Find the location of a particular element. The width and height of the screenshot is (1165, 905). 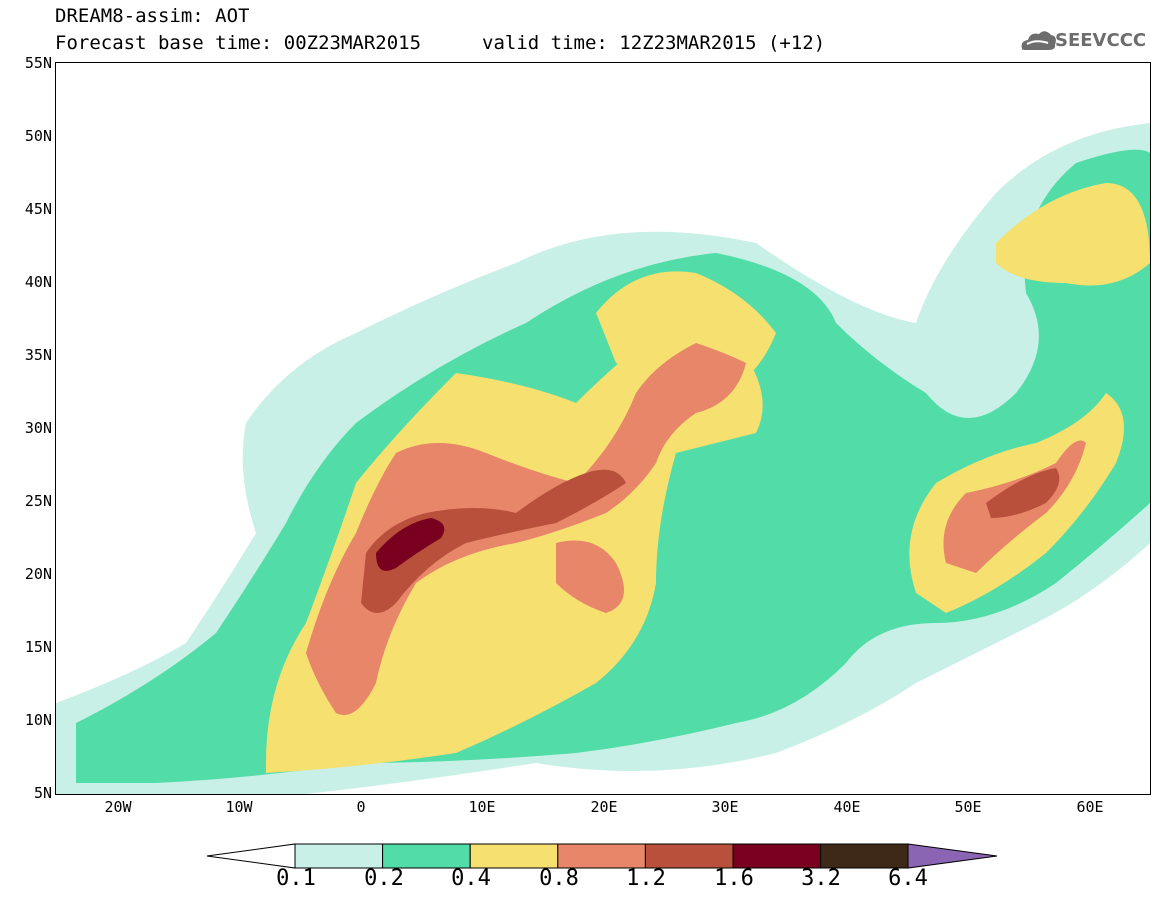

seevccc-logo: SEEVCCC is located at coordinates (1101, 40).